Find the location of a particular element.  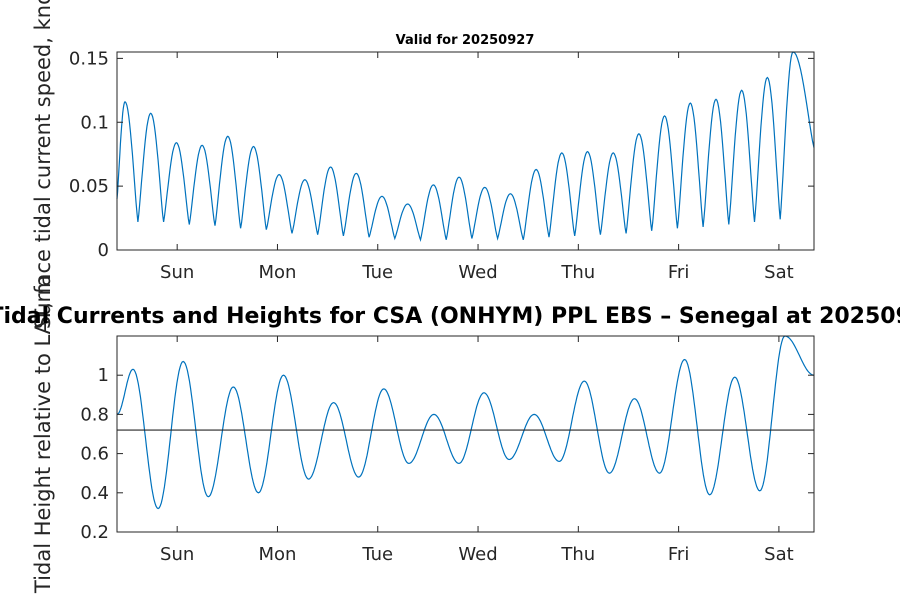

current-speed-ytick-label: 0.1 is located at coordinates (94, 122).